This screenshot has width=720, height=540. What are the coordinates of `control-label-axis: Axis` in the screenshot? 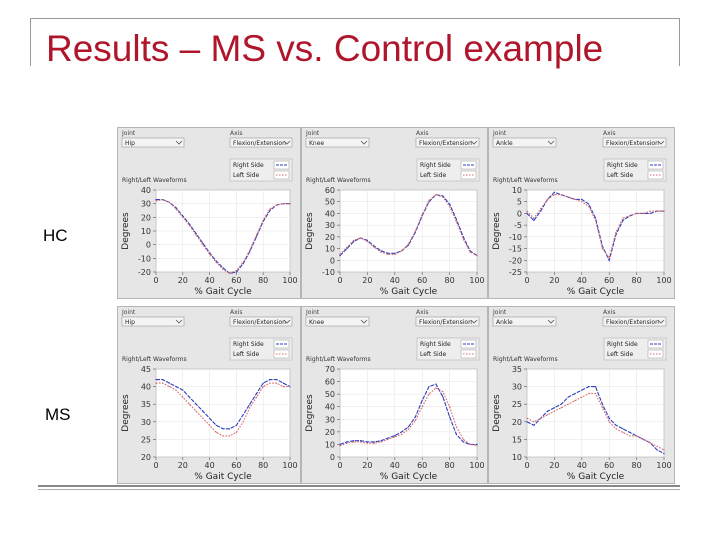 It's located at (422, 312).